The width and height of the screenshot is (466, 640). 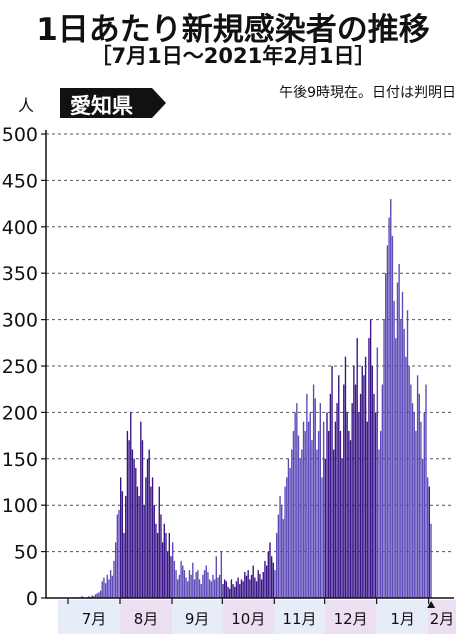 What do you see at coordinates (402, 619) in the screenshot?
I see `month-label: 1月` at bounding box center [402, 619].